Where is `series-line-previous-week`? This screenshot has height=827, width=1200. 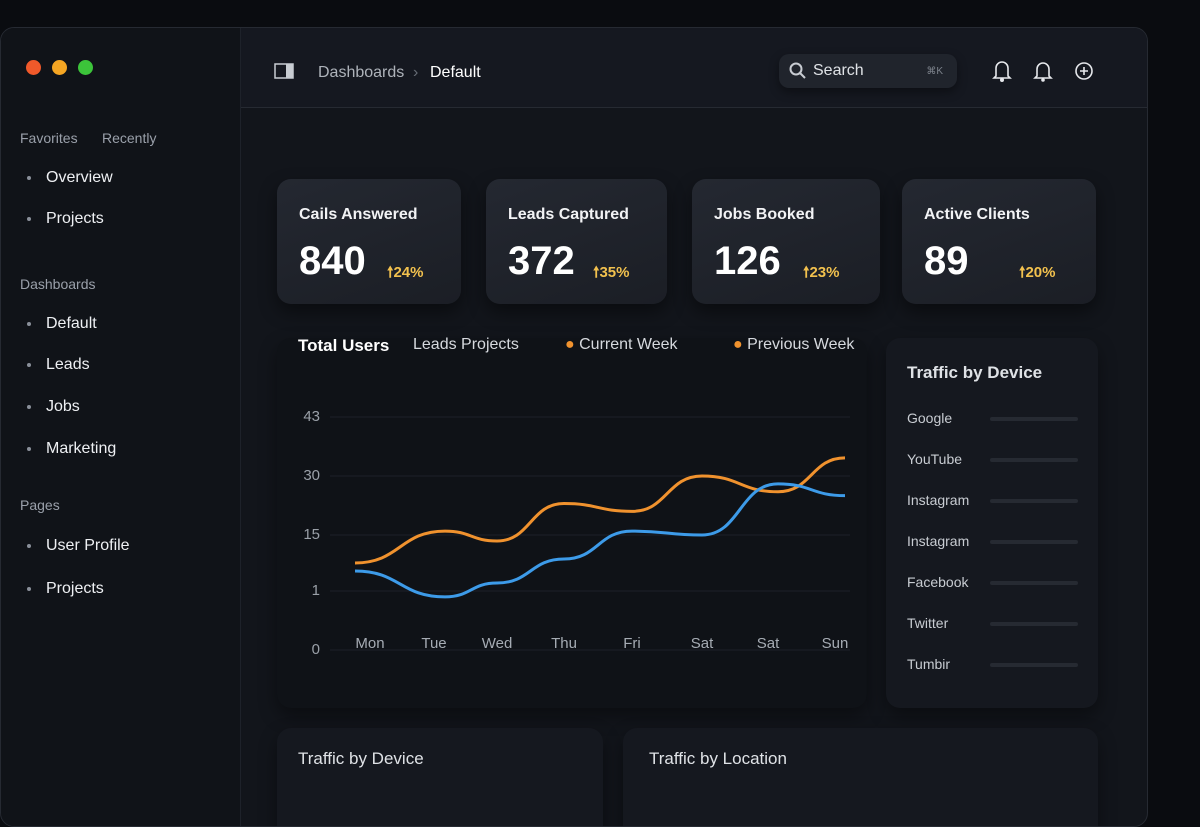 series-line-previous-week is located at coordinates (600, 540).